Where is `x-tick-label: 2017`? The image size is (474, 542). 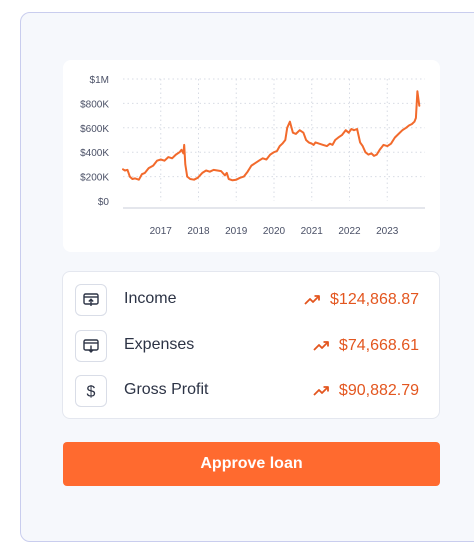
x-tick-label: 2017 is located at coordinates (161, 231).